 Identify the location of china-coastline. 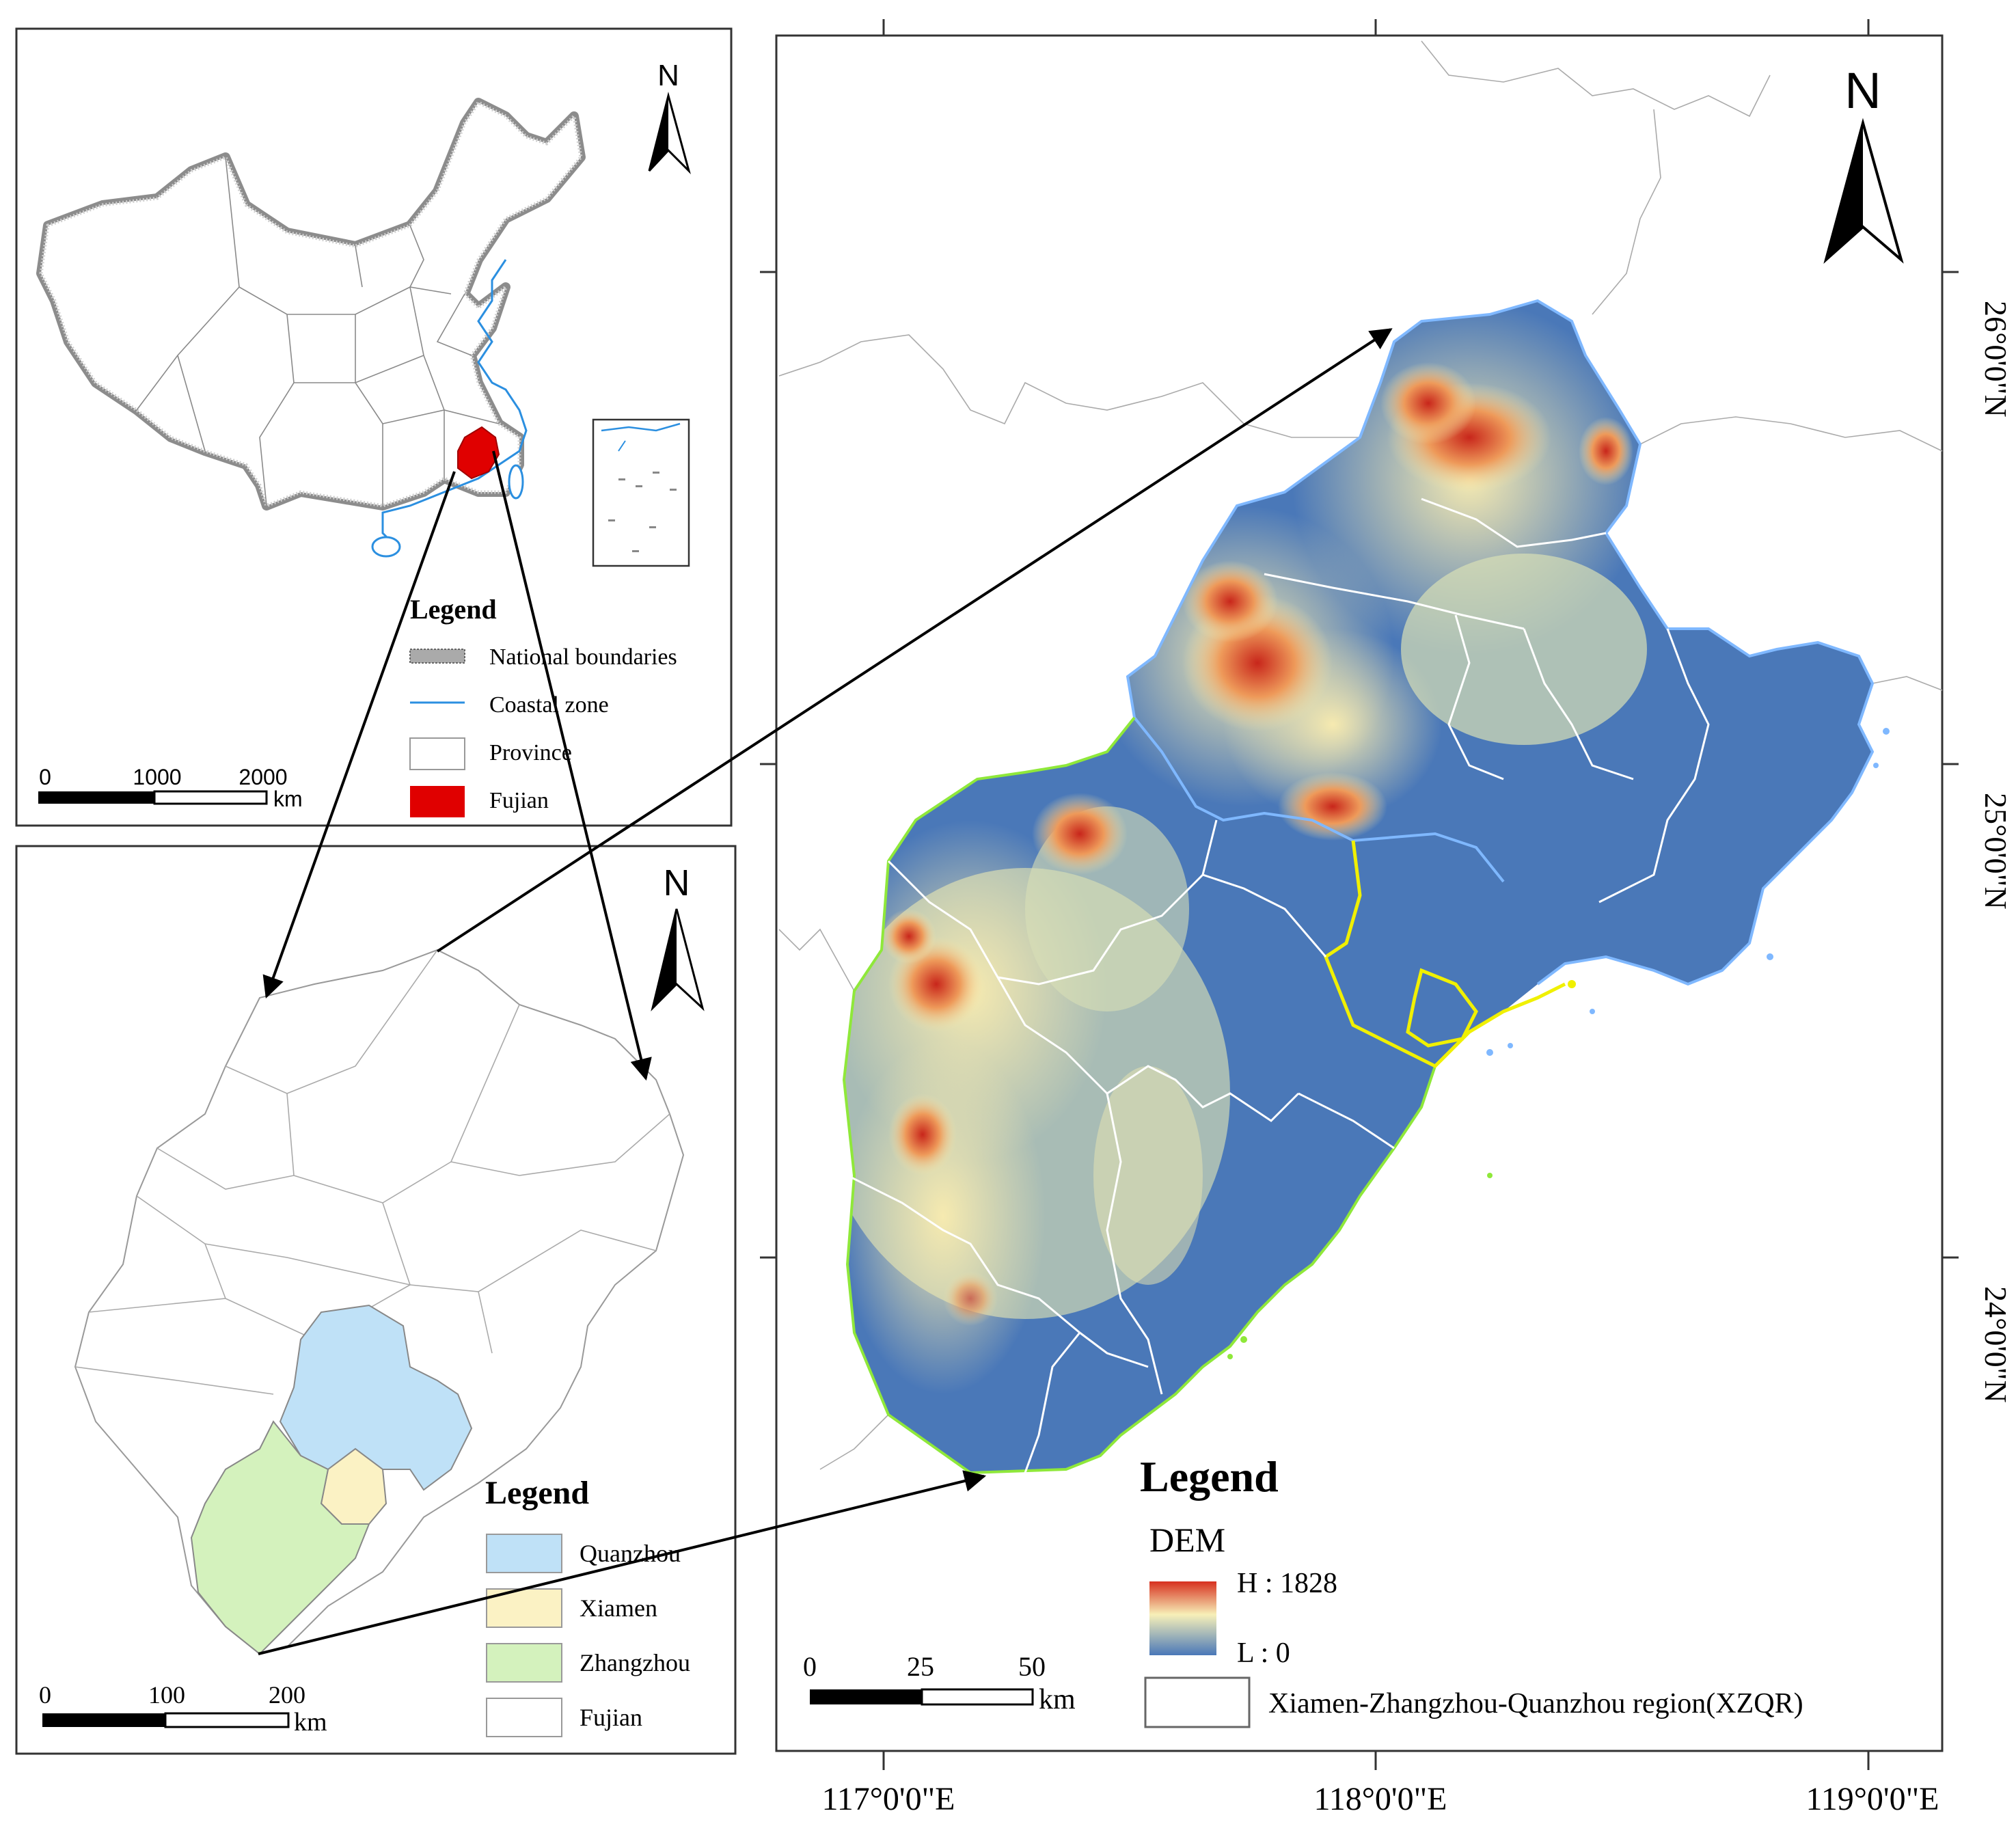
(449, 407).